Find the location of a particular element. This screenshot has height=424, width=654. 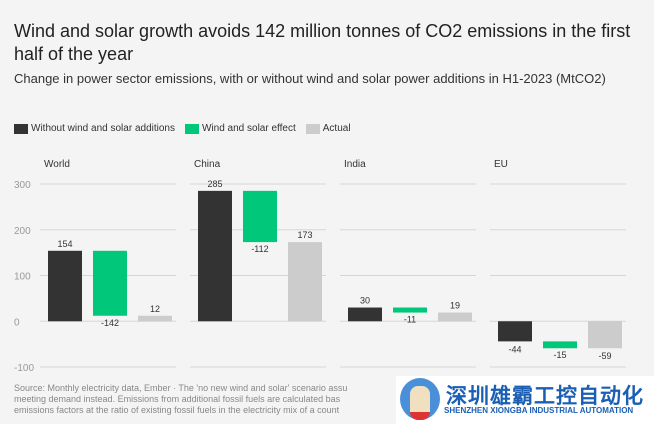

data-label: -44 is located at coordinates (514, 349).